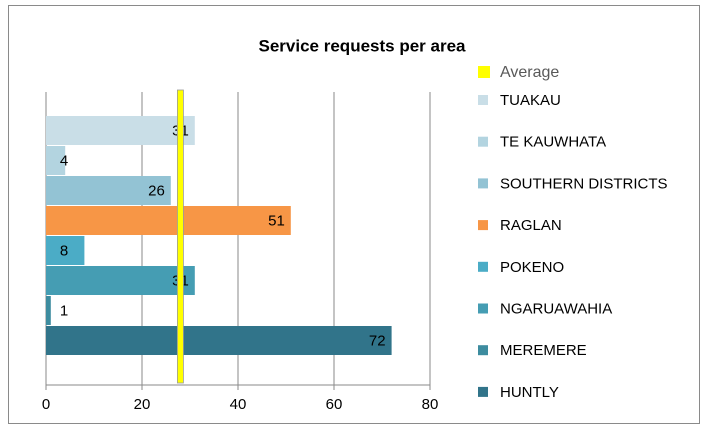 The height and width of the screenshot is (430, 709). I want to click on data-label: 8, so click(64, 250).